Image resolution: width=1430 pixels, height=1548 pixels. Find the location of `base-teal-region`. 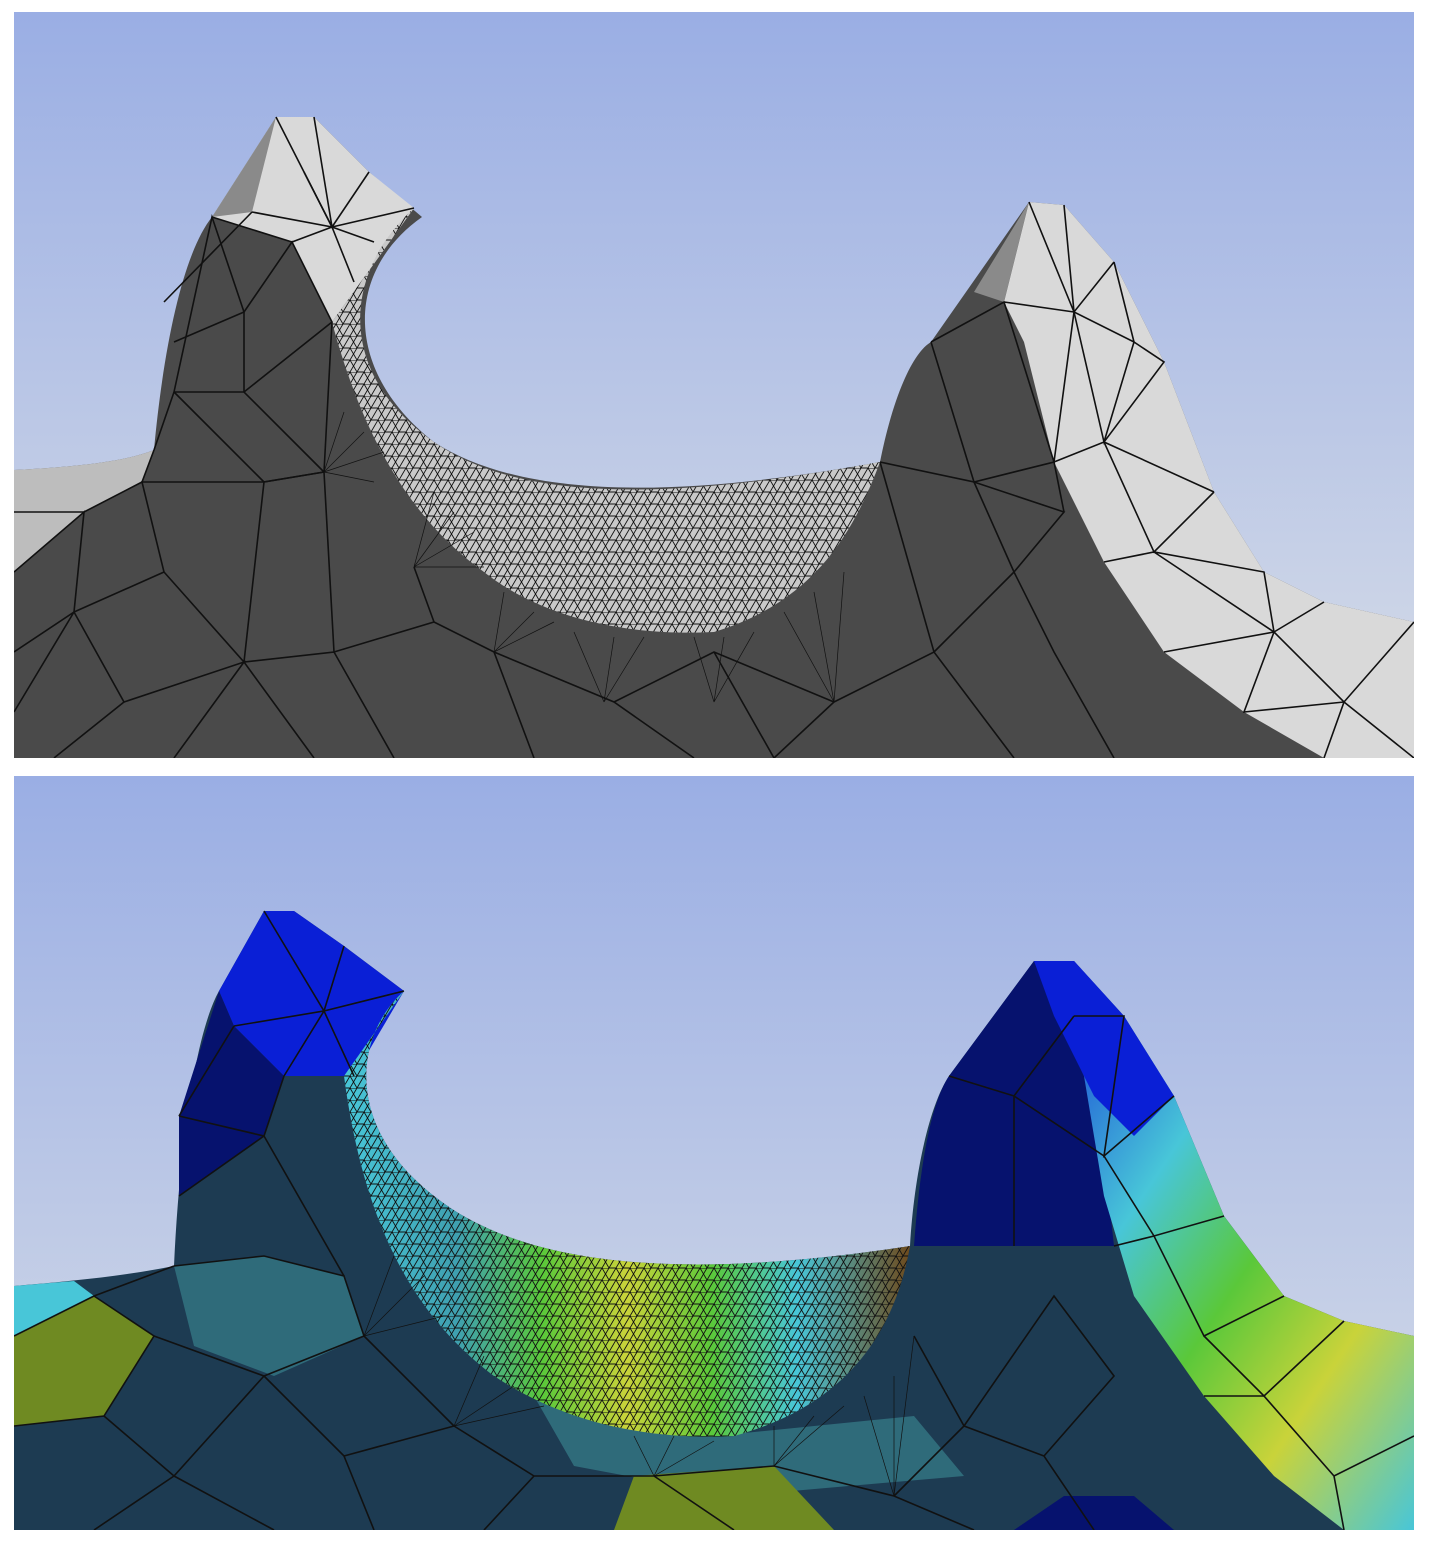

base-teal-region is located at coordinates (569, 1376).